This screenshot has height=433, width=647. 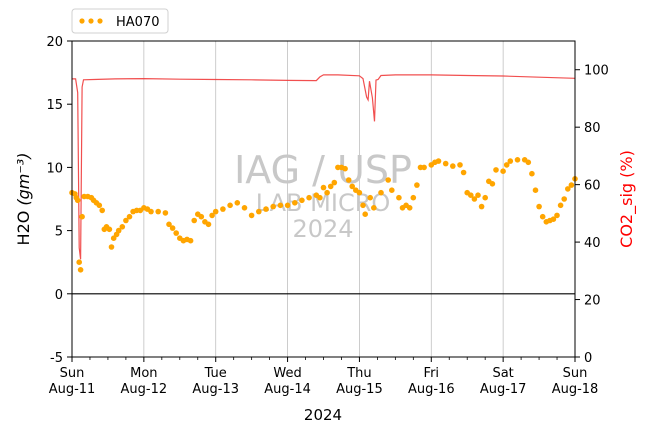 What do you see at coordinates (592, 215) in the screenshot?
I see `y-axis-right: 0 20 40 60 80 100` at bounding box center [592, 215].